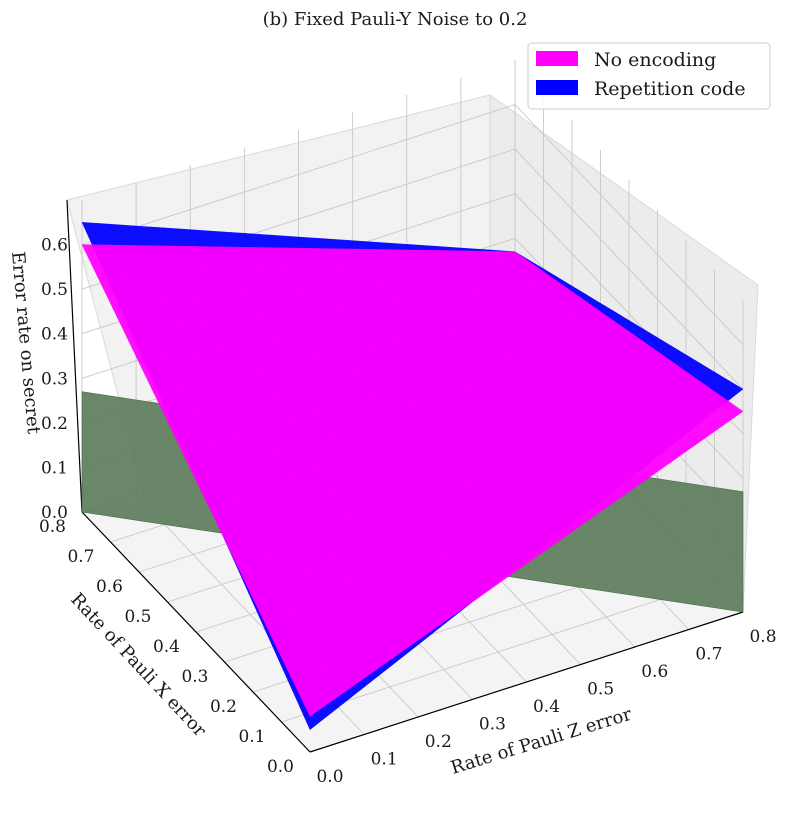 The width and height of the screenshot is (790, 813). I want to click on z-axis-label: Error rate on secret, so click(25, 343).